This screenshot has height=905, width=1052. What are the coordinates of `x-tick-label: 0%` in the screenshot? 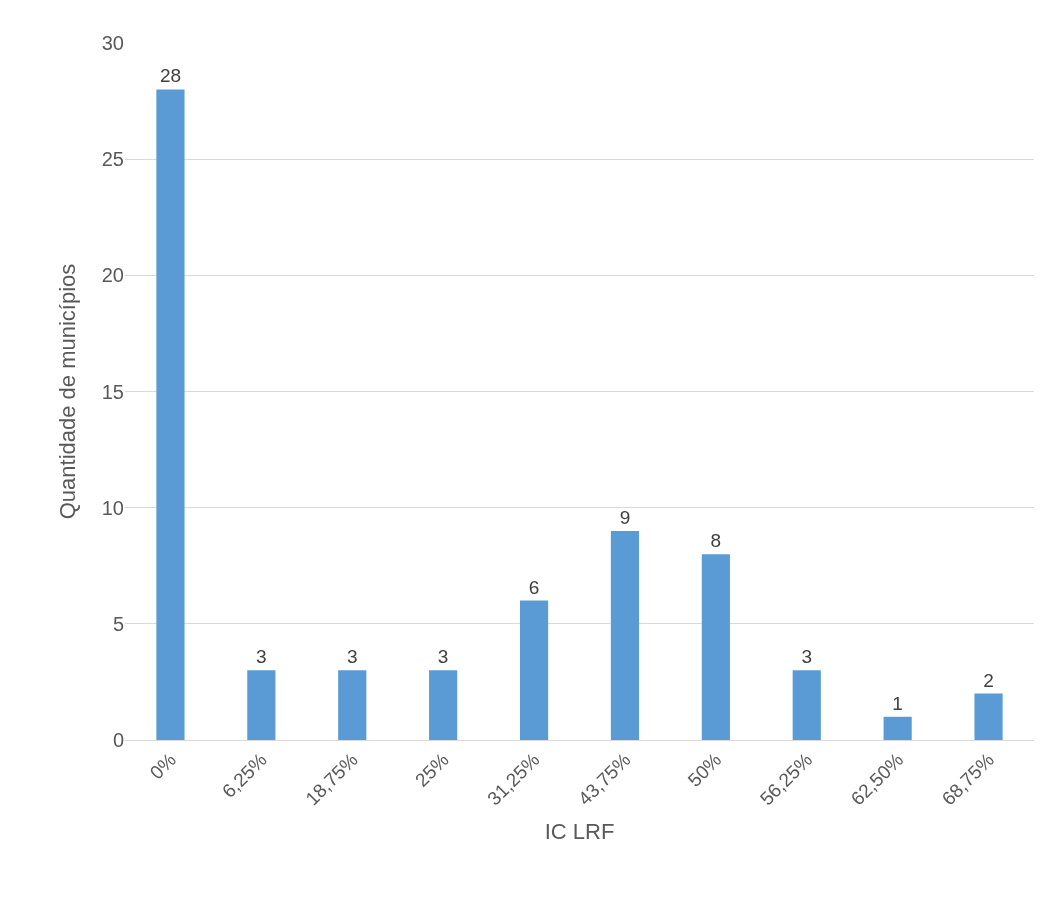 It's located at (163, 766).